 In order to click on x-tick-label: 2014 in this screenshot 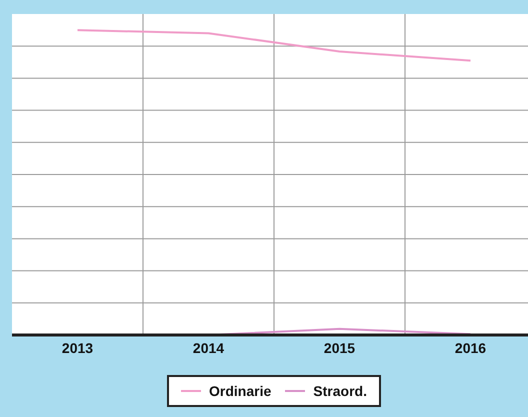, I will do `click(208, 348)`.